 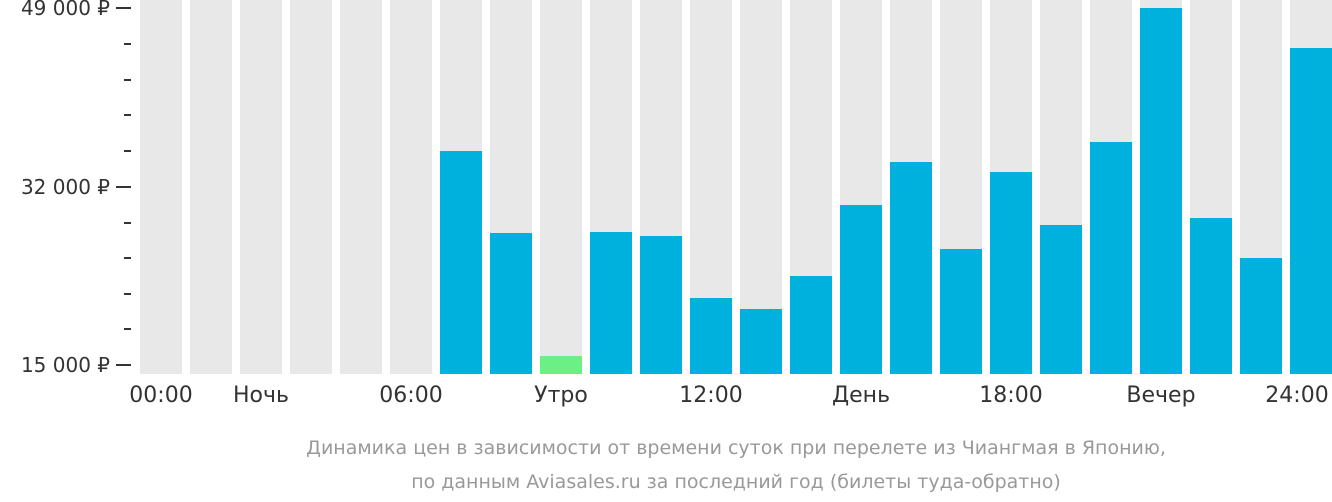 I want to click on y-axis-label: 15 000 ₽, so click(x=65, y=365).